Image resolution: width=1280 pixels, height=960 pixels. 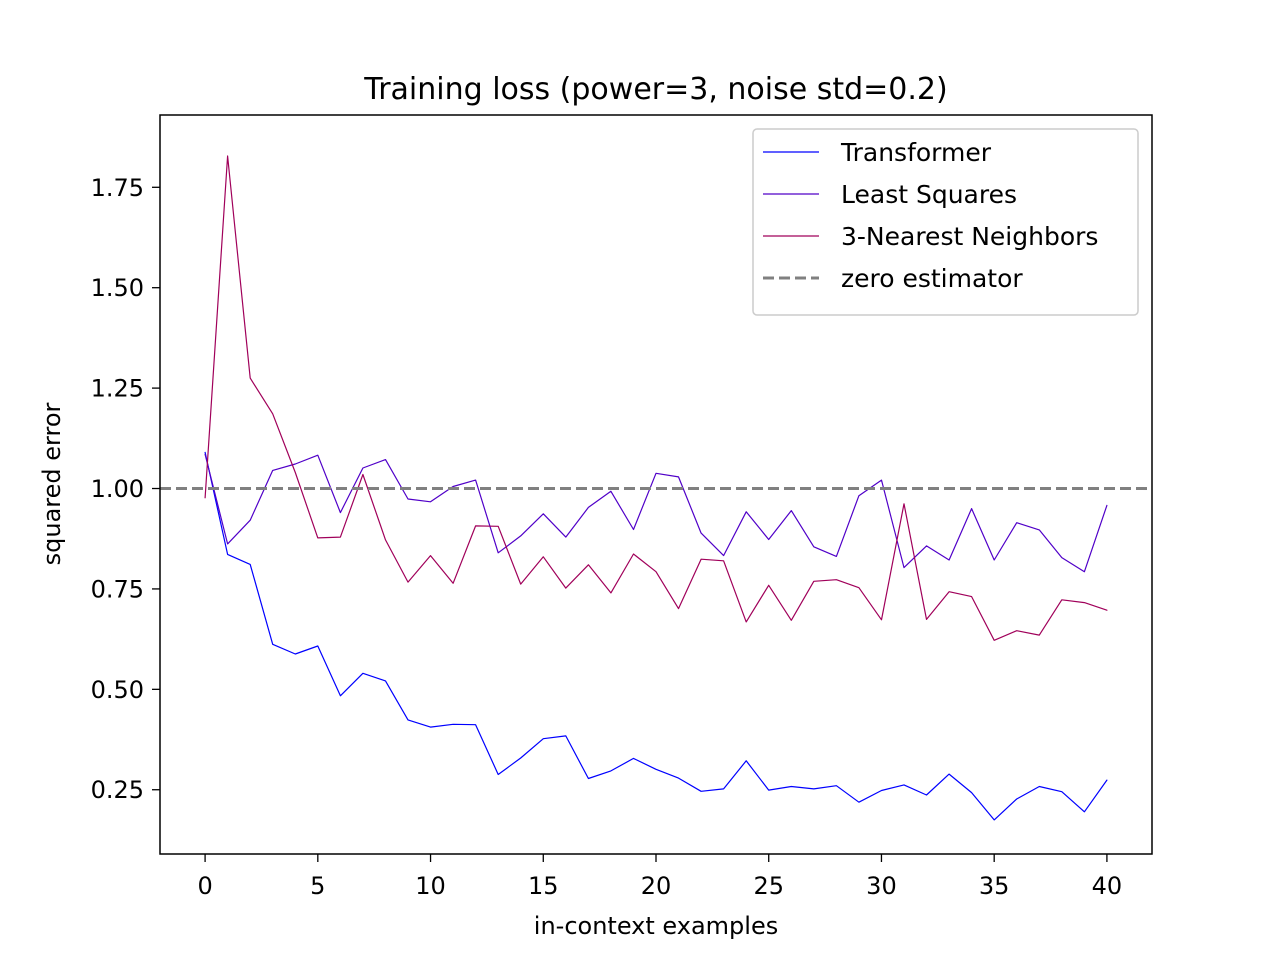 I want to click on y-tick-label: 0.75, so click(x=117, y=589).